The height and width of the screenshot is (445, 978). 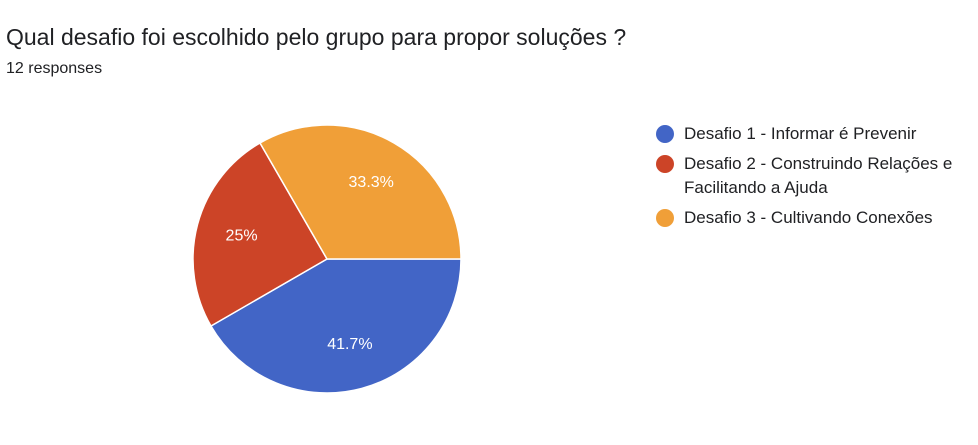 What do you see at coordinates (54, 68) in the screenshot?
I see `response-count: 12 responses` at bounding box center [54, 68].